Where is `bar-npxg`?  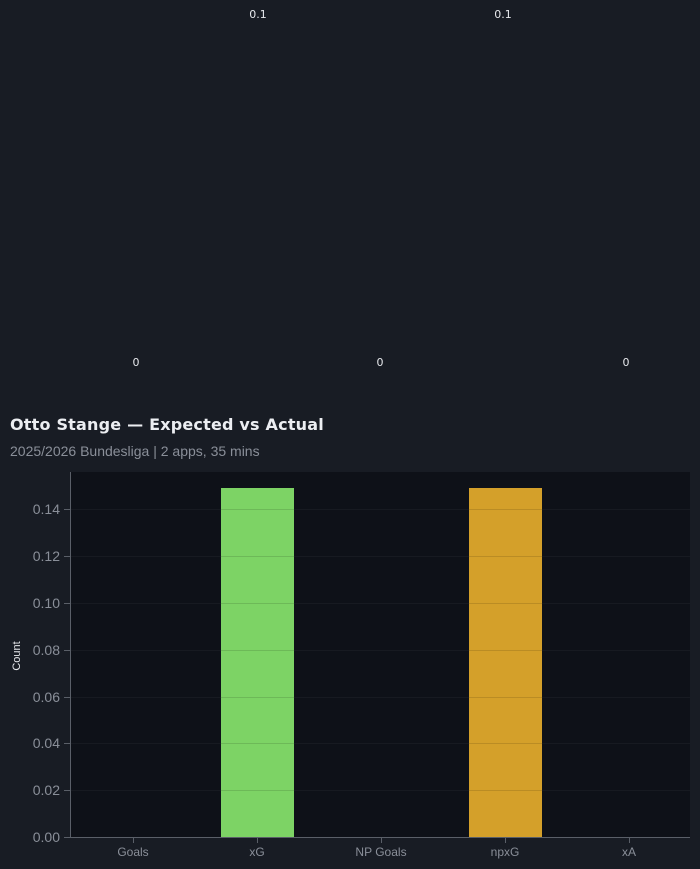
bar-npxg is located at coordinates (505, 662).